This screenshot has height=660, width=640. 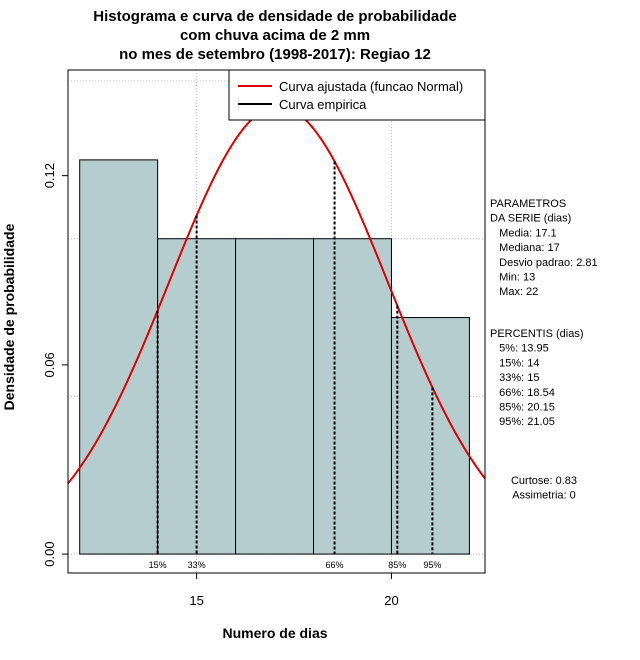 I want to click on stats-line: Assimetria: 0, so click(x=544, y=496).